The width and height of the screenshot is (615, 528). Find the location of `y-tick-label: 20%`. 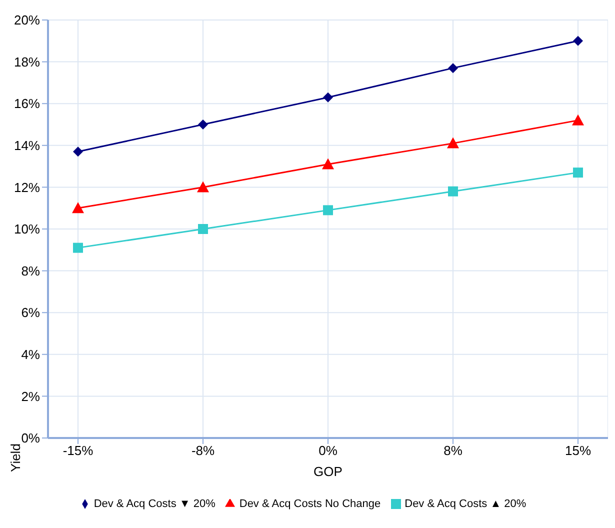

y-tick-label: 20% is located at coordinates (27, 20).